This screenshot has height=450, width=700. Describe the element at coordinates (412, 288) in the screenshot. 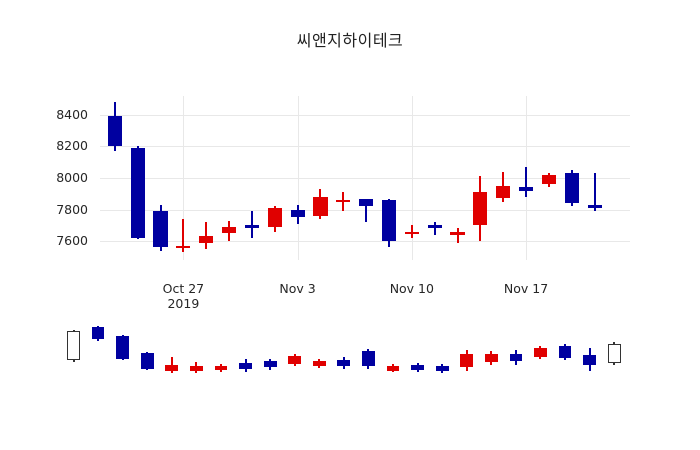

I see `x-axis-tick-label: Nov 10` at that location.